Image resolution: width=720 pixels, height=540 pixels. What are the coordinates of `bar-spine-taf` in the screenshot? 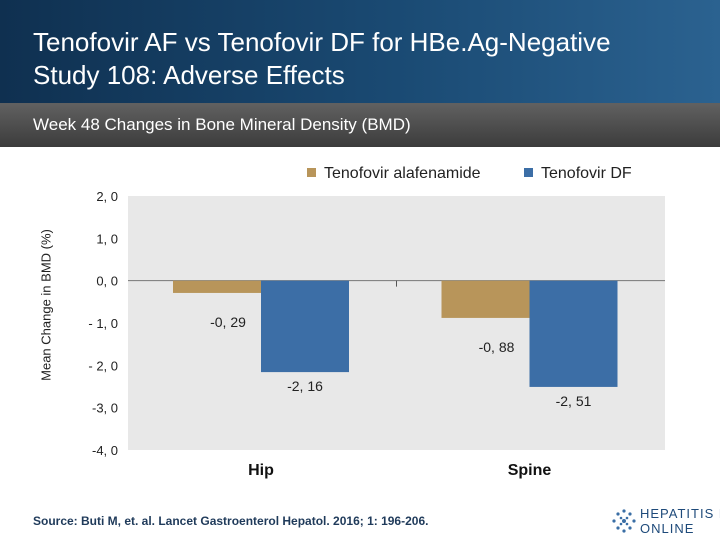 It's located at (485, 299).